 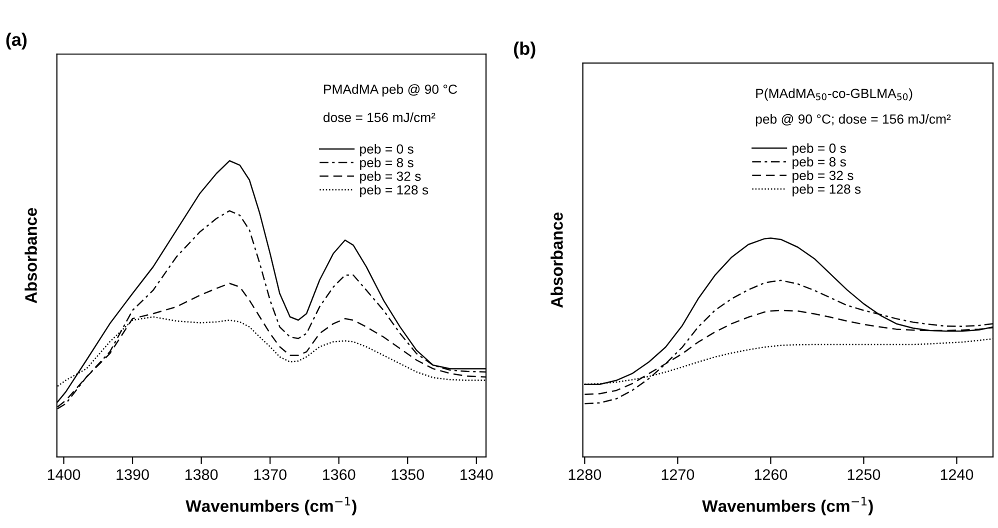 What do you see at coordinates (585, 474) in the screenshot?
I see `x-tick-label: 1280` at bounding box center [585, 474].